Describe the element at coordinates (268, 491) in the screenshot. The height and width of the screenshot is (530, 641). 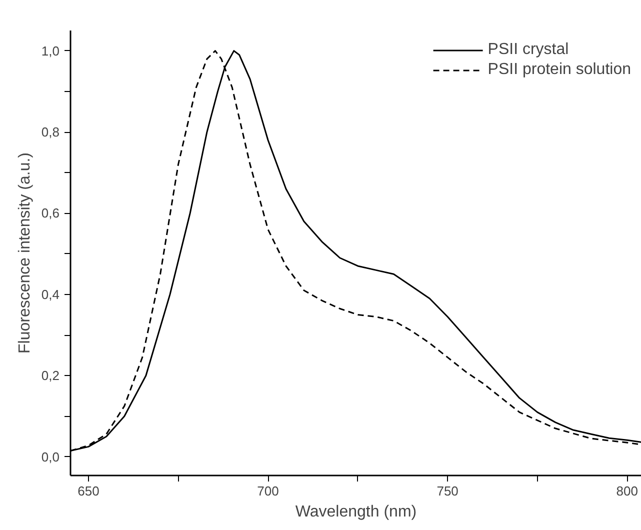
I see `x-tick-label: 700` at that location.